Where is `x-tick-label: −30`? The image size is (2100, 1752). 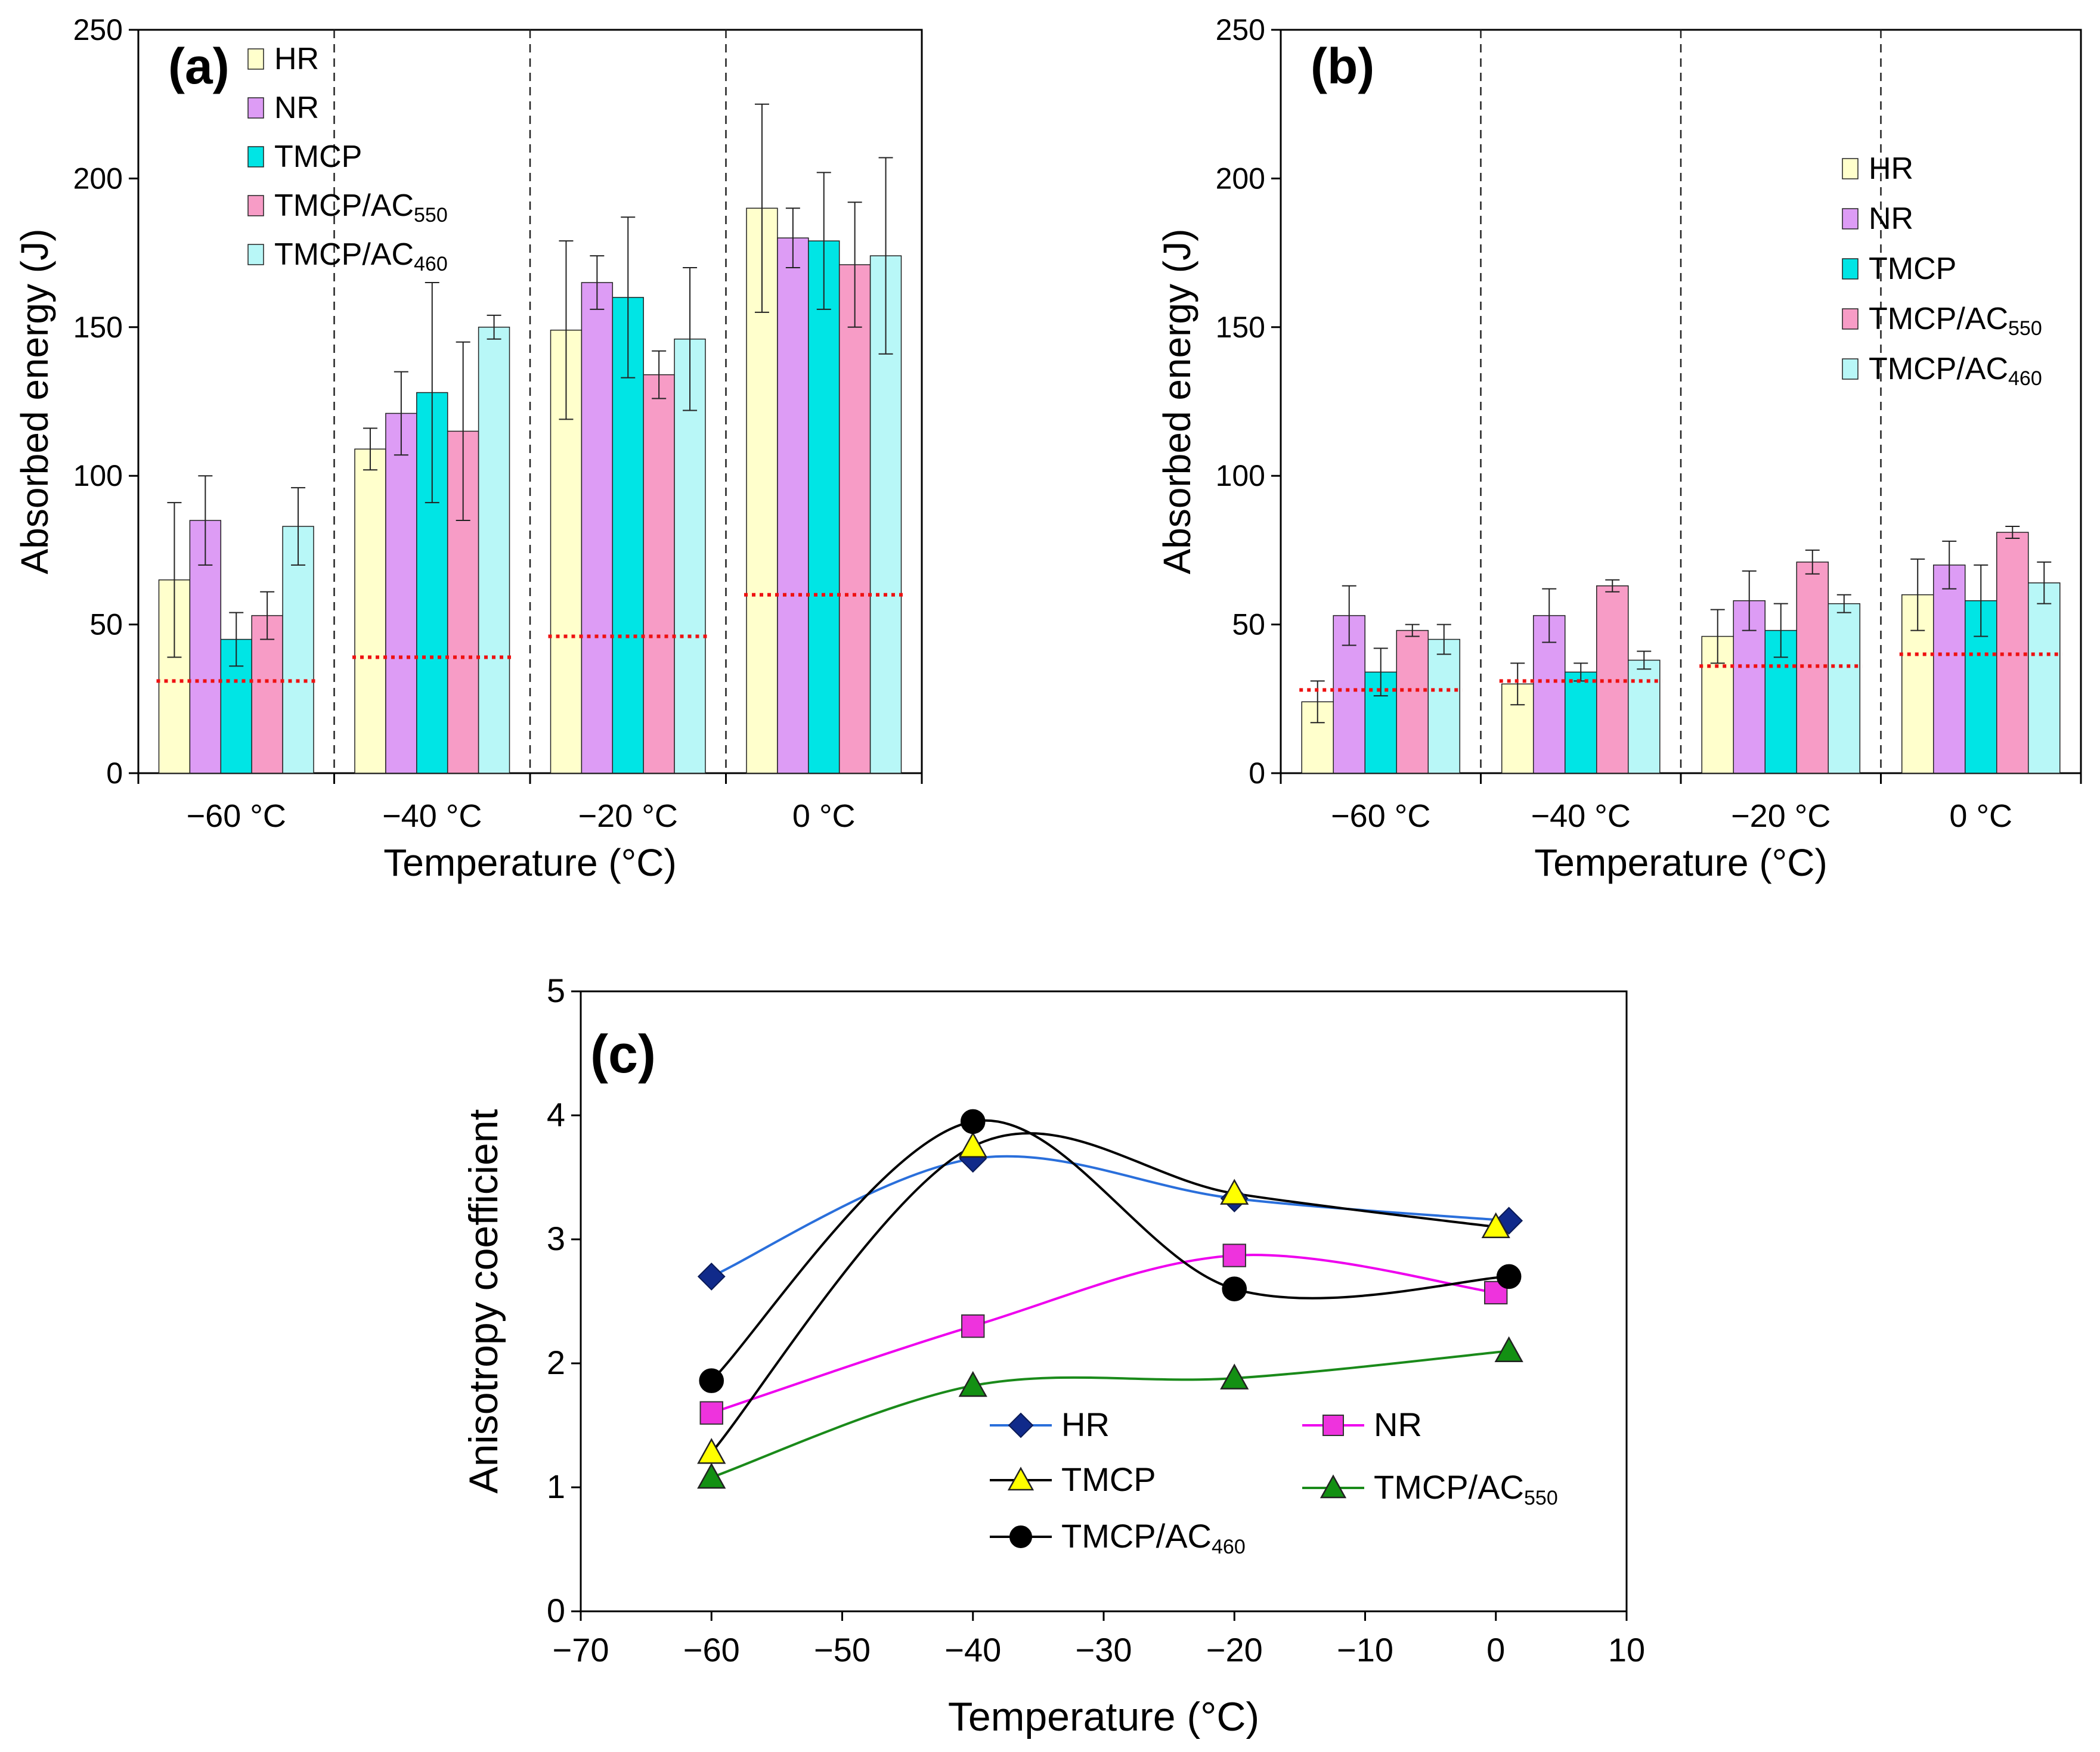
x-tick-label: −30 is located at coordinates (1104, 1650).